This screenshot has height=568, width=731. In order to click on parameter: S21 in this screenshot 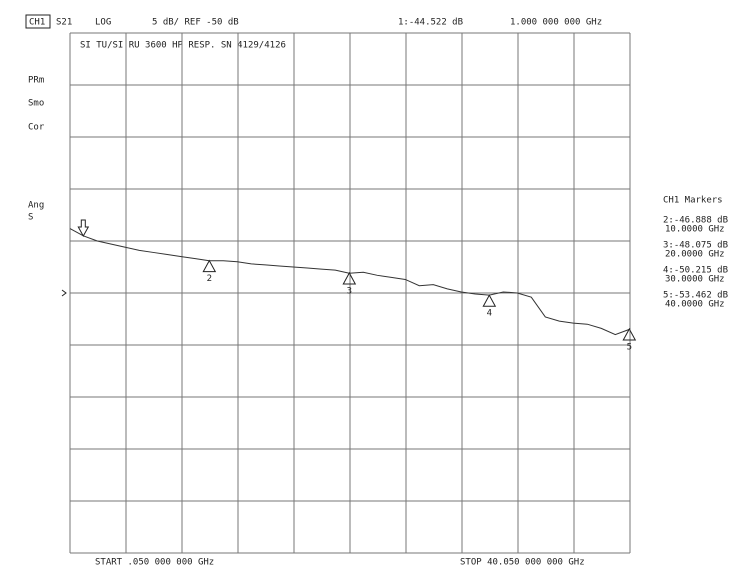, I will do `click(64, 23)`.